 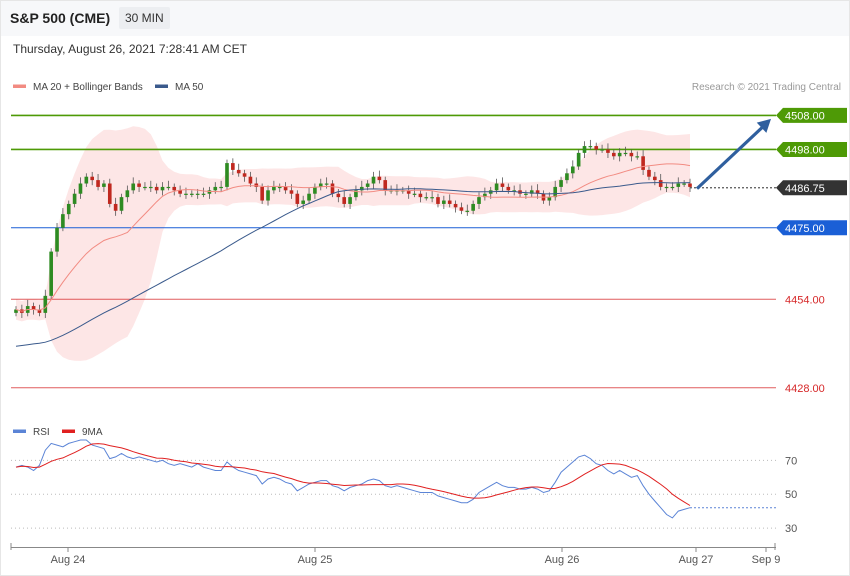 I want to click on rsi-tick-50: 50, so click(x=791, y=495).